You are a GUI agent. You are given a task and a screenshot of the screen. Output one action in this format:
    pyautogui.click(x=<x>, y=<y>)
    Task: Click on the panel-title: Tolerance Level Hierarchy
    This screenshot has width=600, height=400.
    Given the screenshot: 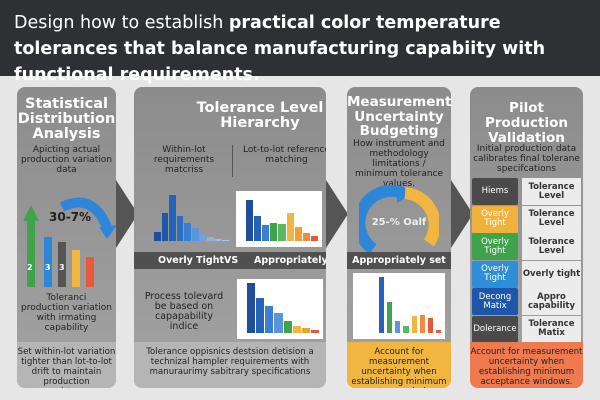 What is the action you would take?
    pyautogui.click(x=260, y=115)
    